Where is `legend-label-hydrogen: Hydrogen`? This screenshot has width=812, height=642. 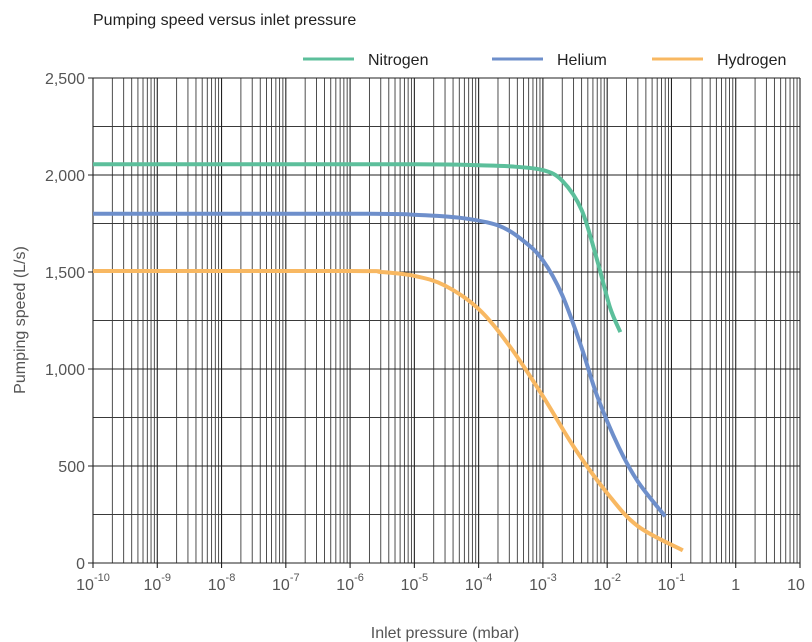 legend-label-hydrogen: Hydrogen is located at coordinates (751, 60).